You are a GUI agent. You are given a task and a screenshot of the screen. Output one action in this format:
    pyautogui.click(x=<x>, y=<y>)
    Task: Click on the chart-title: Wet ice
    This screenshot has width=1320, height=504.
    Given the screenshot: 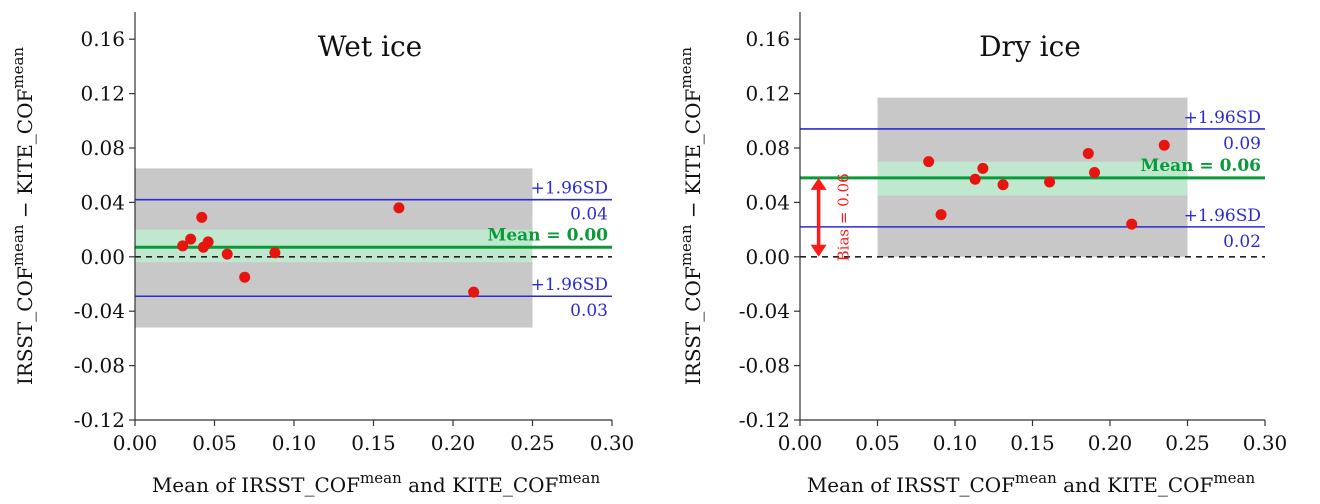 What is the action you would take?
    pyautogui.click(x=370, y=46)
    